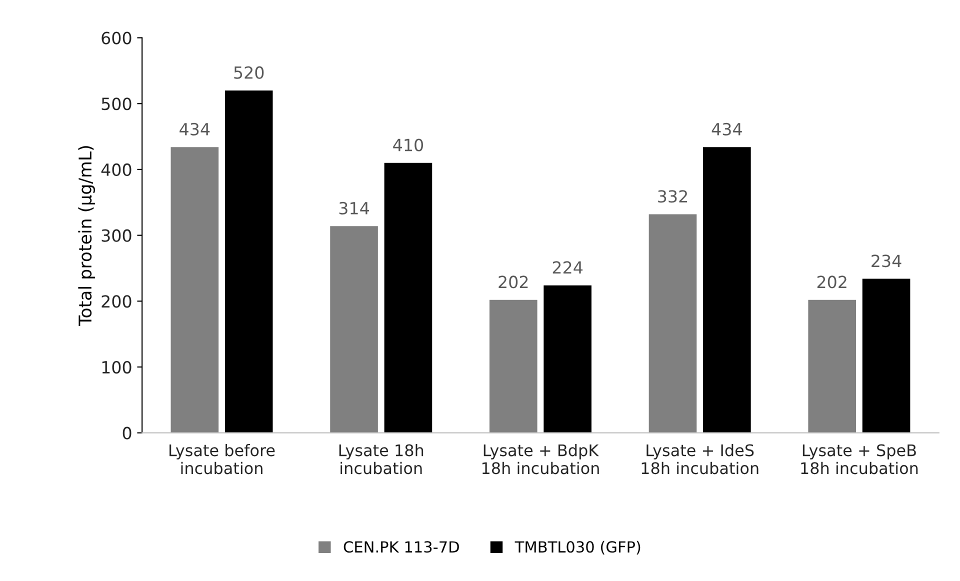 The height and width of the screenshot is (581, 960). I want to click on legend-label: TMBTL030 (GFP), so click(577, 547).